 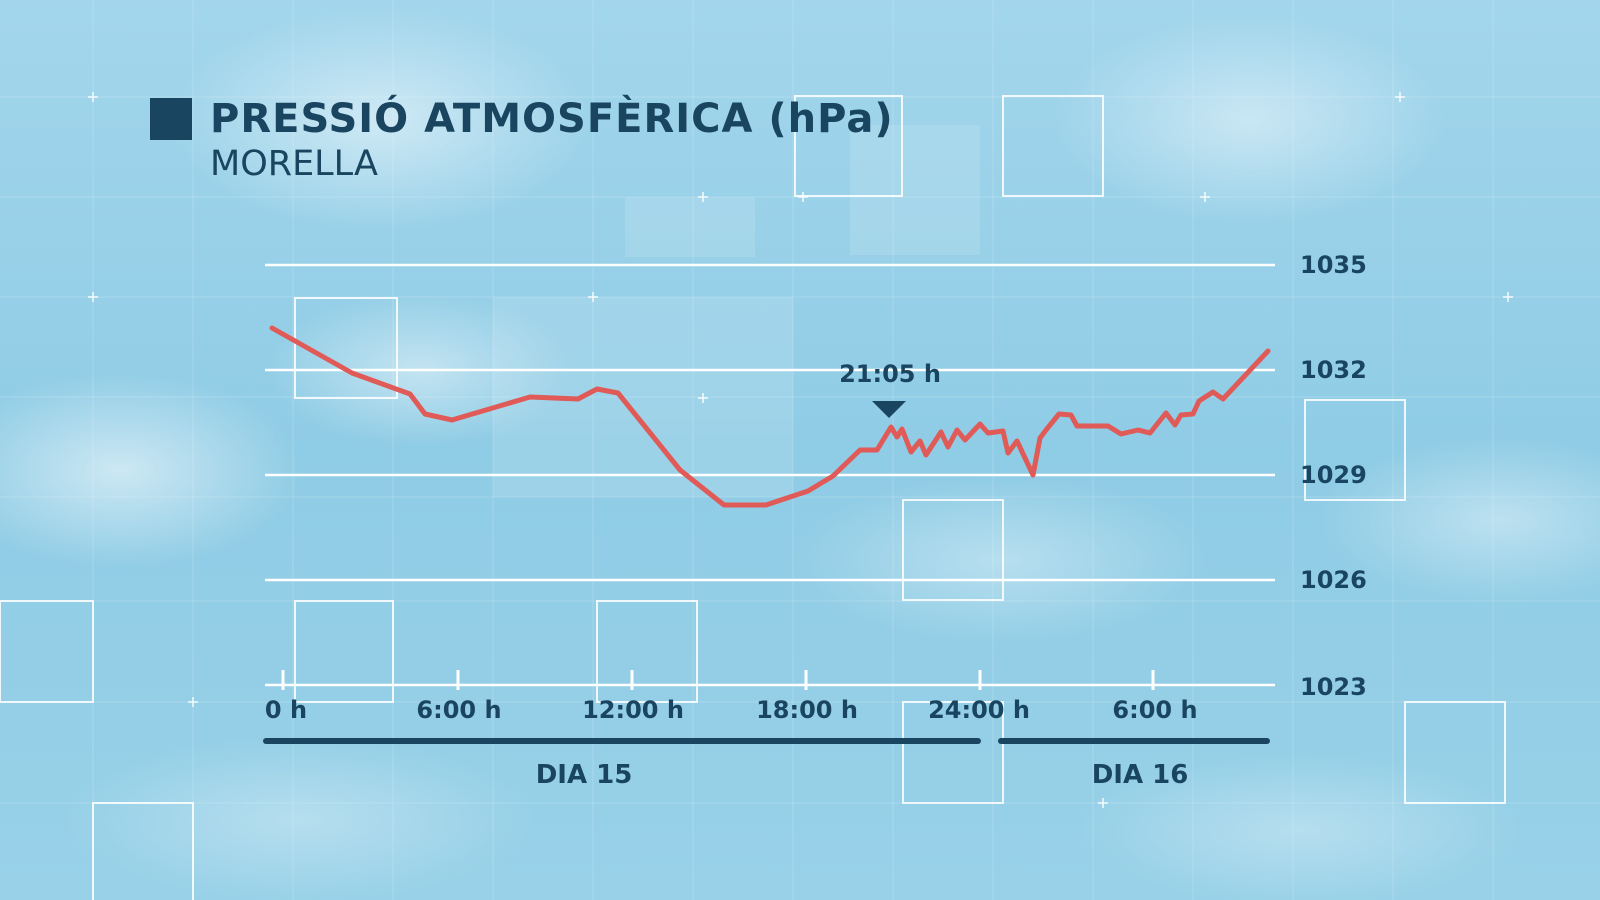 What do you see at coordinates (286, 710) in the screenshot?
I see `x-tick-0h: 0 h` at bounding box center [286, 710].